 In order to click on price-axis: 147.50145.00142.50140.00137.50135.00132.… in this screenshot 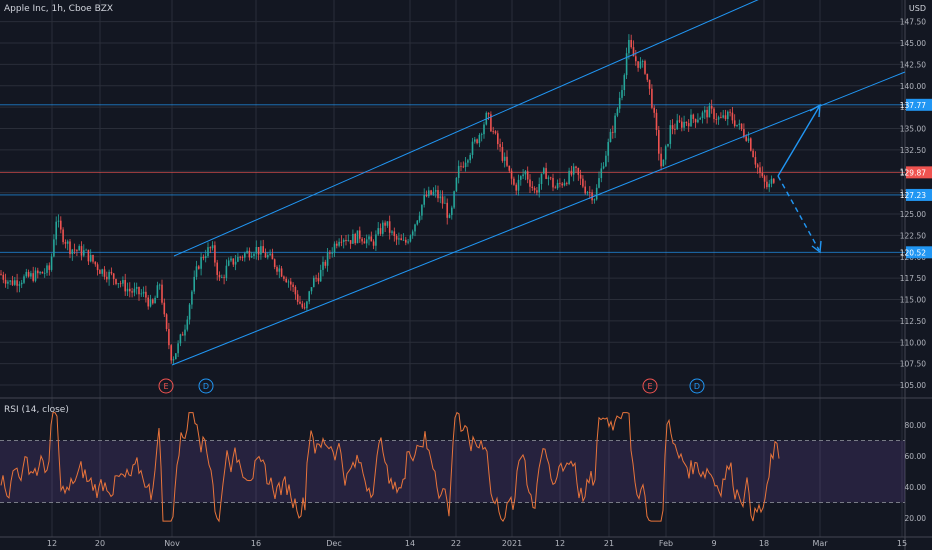, I will do `click(916, 204)`.